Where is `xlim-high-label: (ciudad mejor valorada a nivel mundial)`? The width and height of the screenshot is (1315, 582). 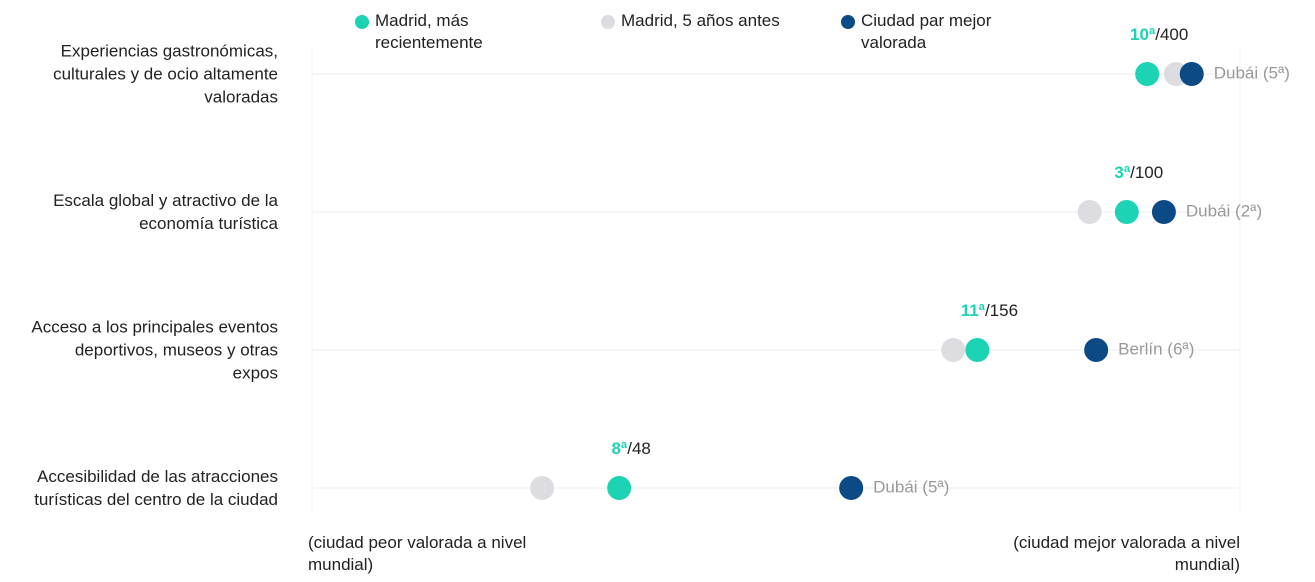 xlim-high-label: (ciudad mejor valorada a nivel mundial) is located at coordinates (1126, 553).